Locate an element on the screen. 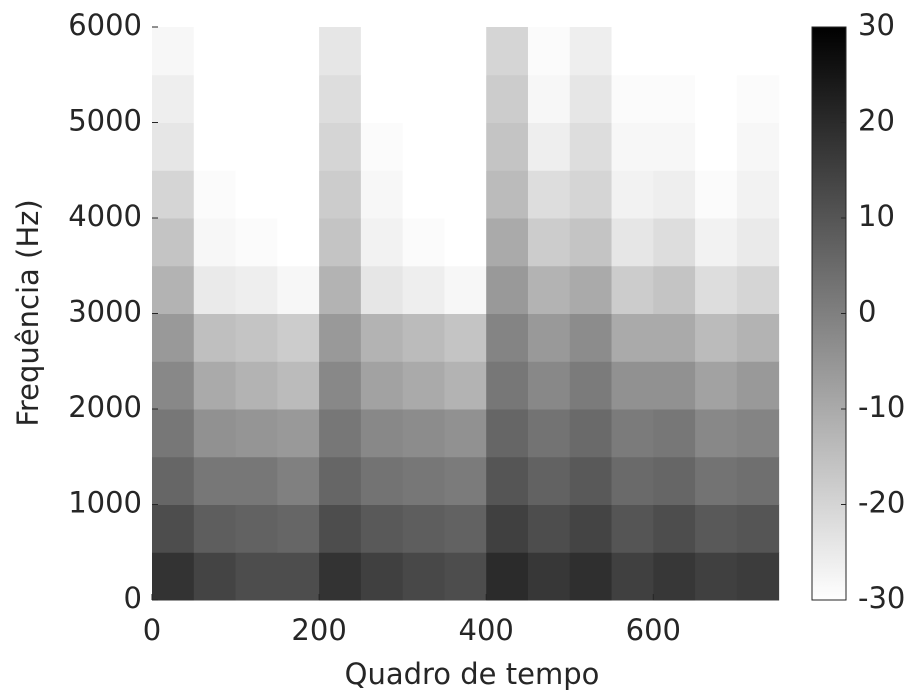 The image size is (909, 697). y-tick-label: 0 is located at coordinates (133, 598).